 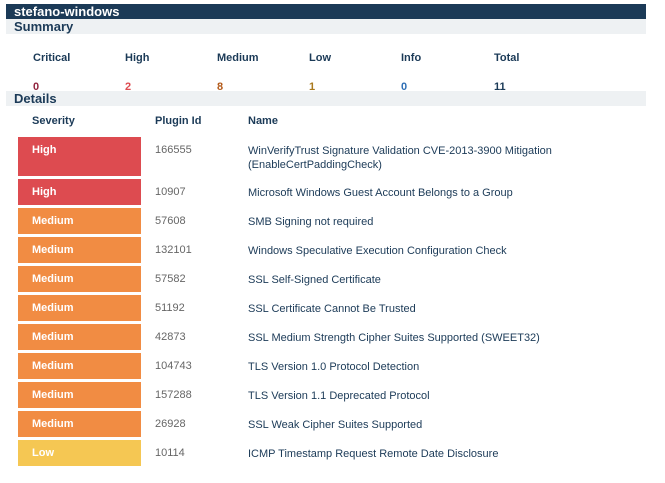 What do you see at coordinates (170, 337) in the screenshot?
I see `plugin-id: 42873` at bounding box center [170, 337].